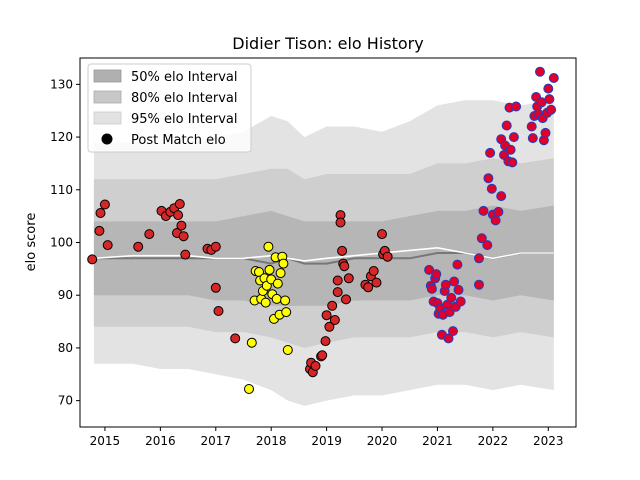  Describe the element at coordinates (271, 441) in the screenshot. I see `x-tick-label: 2018` at that location.